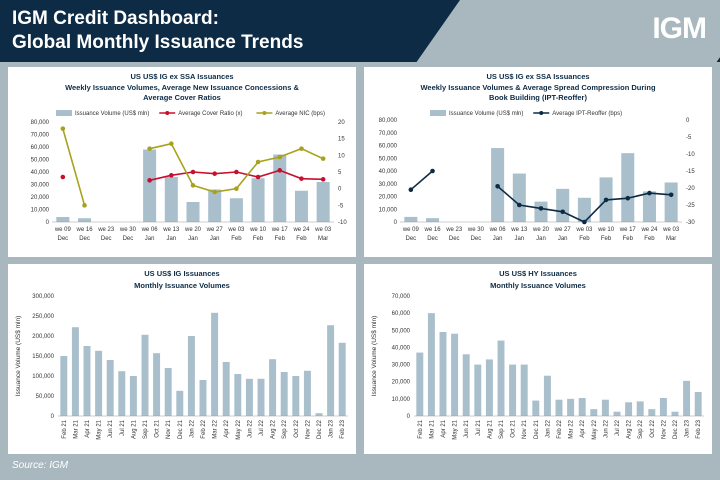  What do you see at coordinates (538, 97) in the screenshot?
I see `chart-subtitle: Book Building (IPT-Reoffer)` at bounding box center [538, 97].